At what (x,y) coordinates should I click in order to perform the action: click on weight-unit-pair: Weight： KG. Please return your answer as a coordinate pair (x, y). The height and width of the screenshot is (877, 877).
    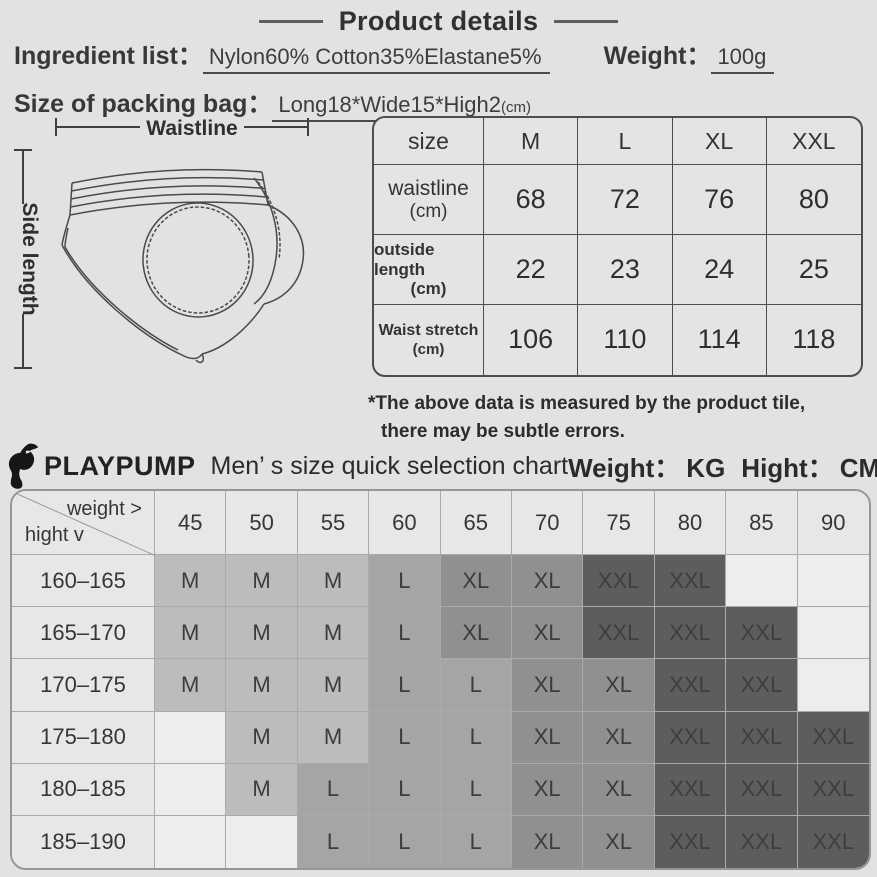
    Looking at the image, I should click on (646, 466).